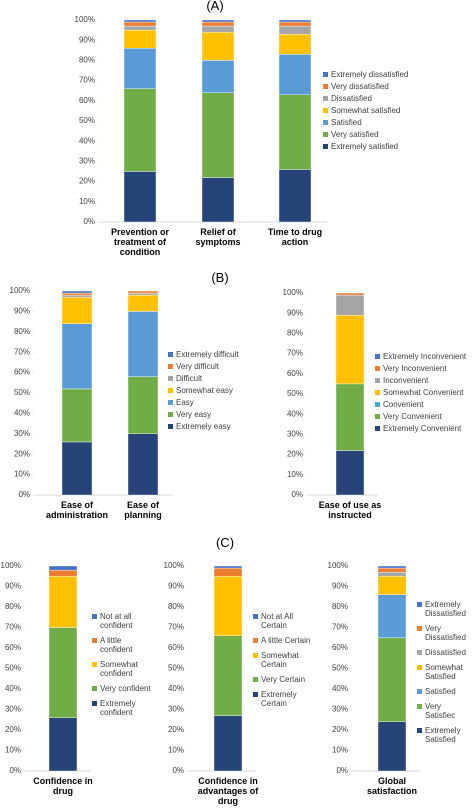 The image size is (474, 809). I want to click on legend-item: Somewhat easy, so click(223, 390).